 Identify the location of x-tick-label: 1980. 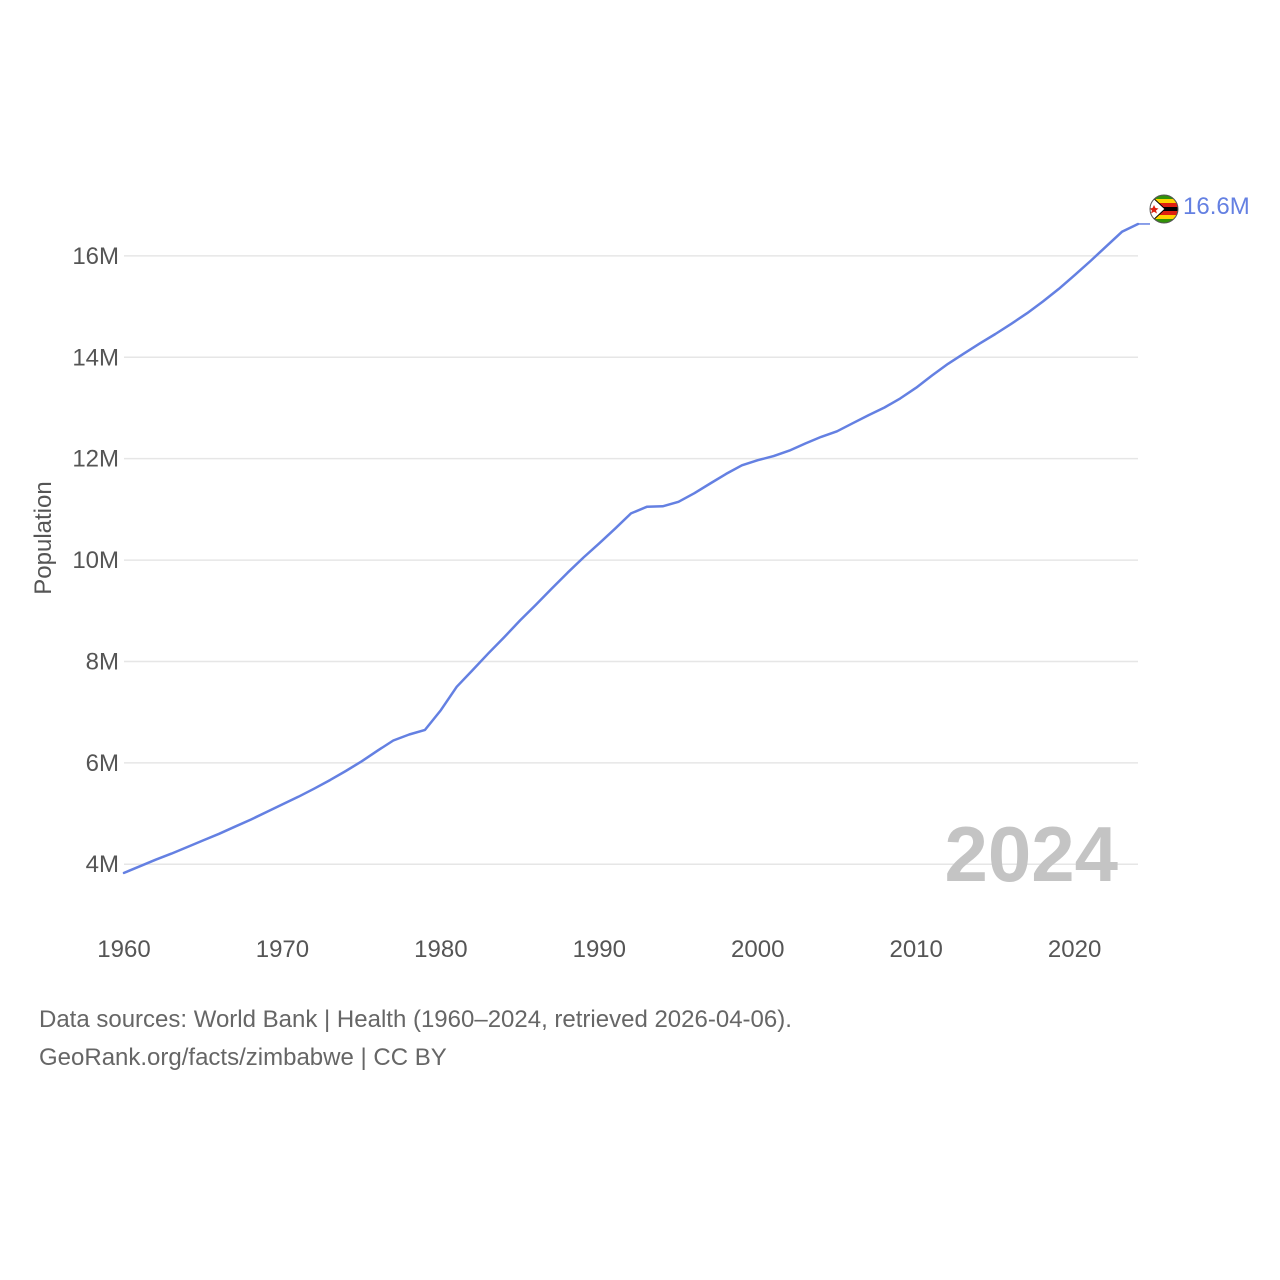
(440, 949).